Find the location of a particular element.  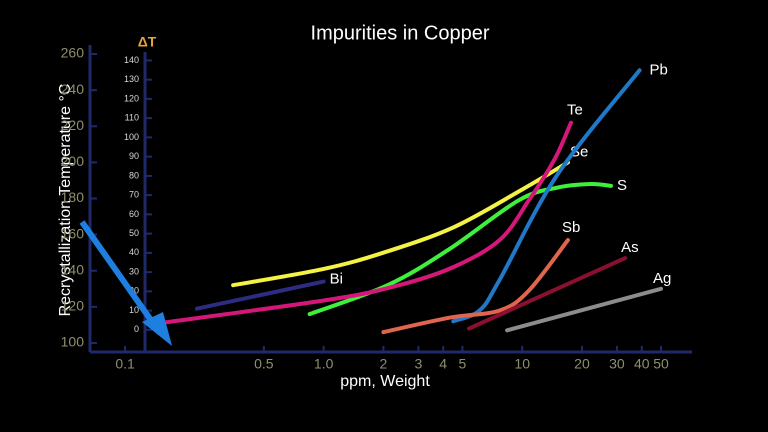

y2-tick-label: 120 is located at coordinates (131, 98).